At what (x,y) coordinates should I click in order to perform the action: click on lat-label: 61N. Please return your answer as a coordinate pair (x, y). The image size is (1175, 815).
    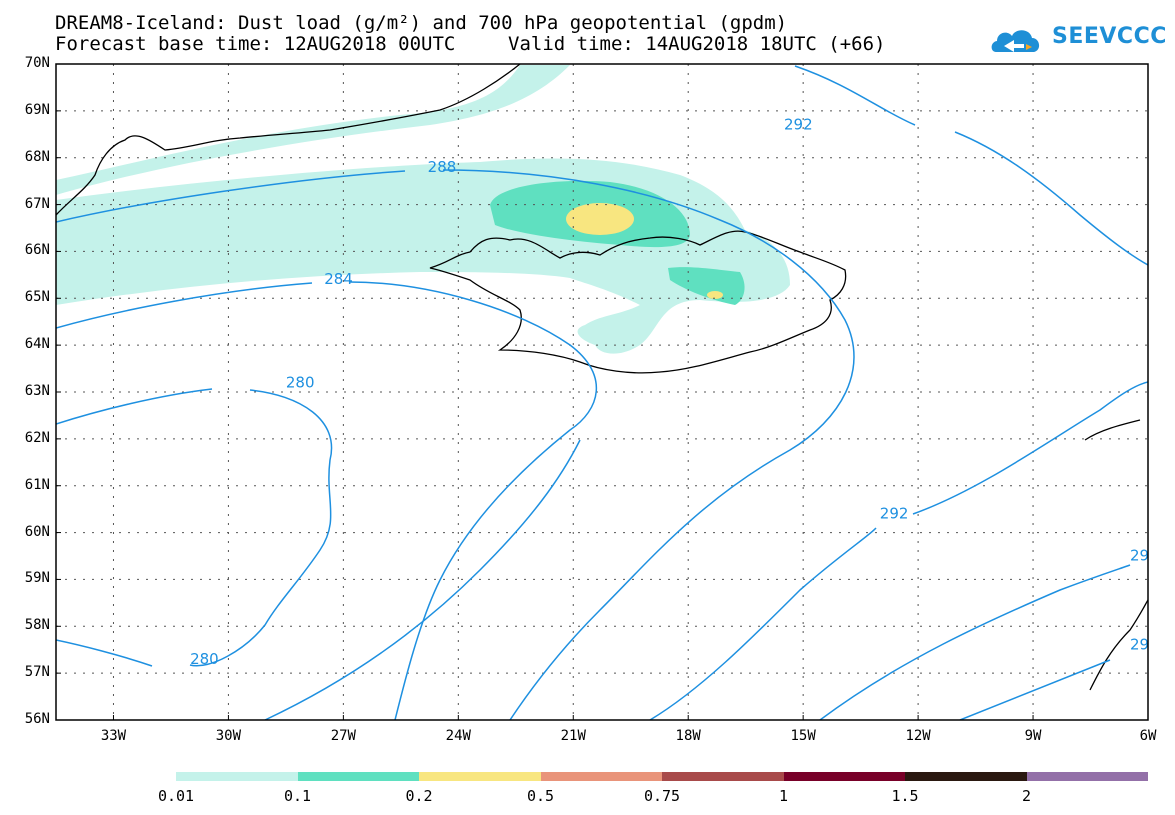
    Looking at the image, I should click on (37, 484).